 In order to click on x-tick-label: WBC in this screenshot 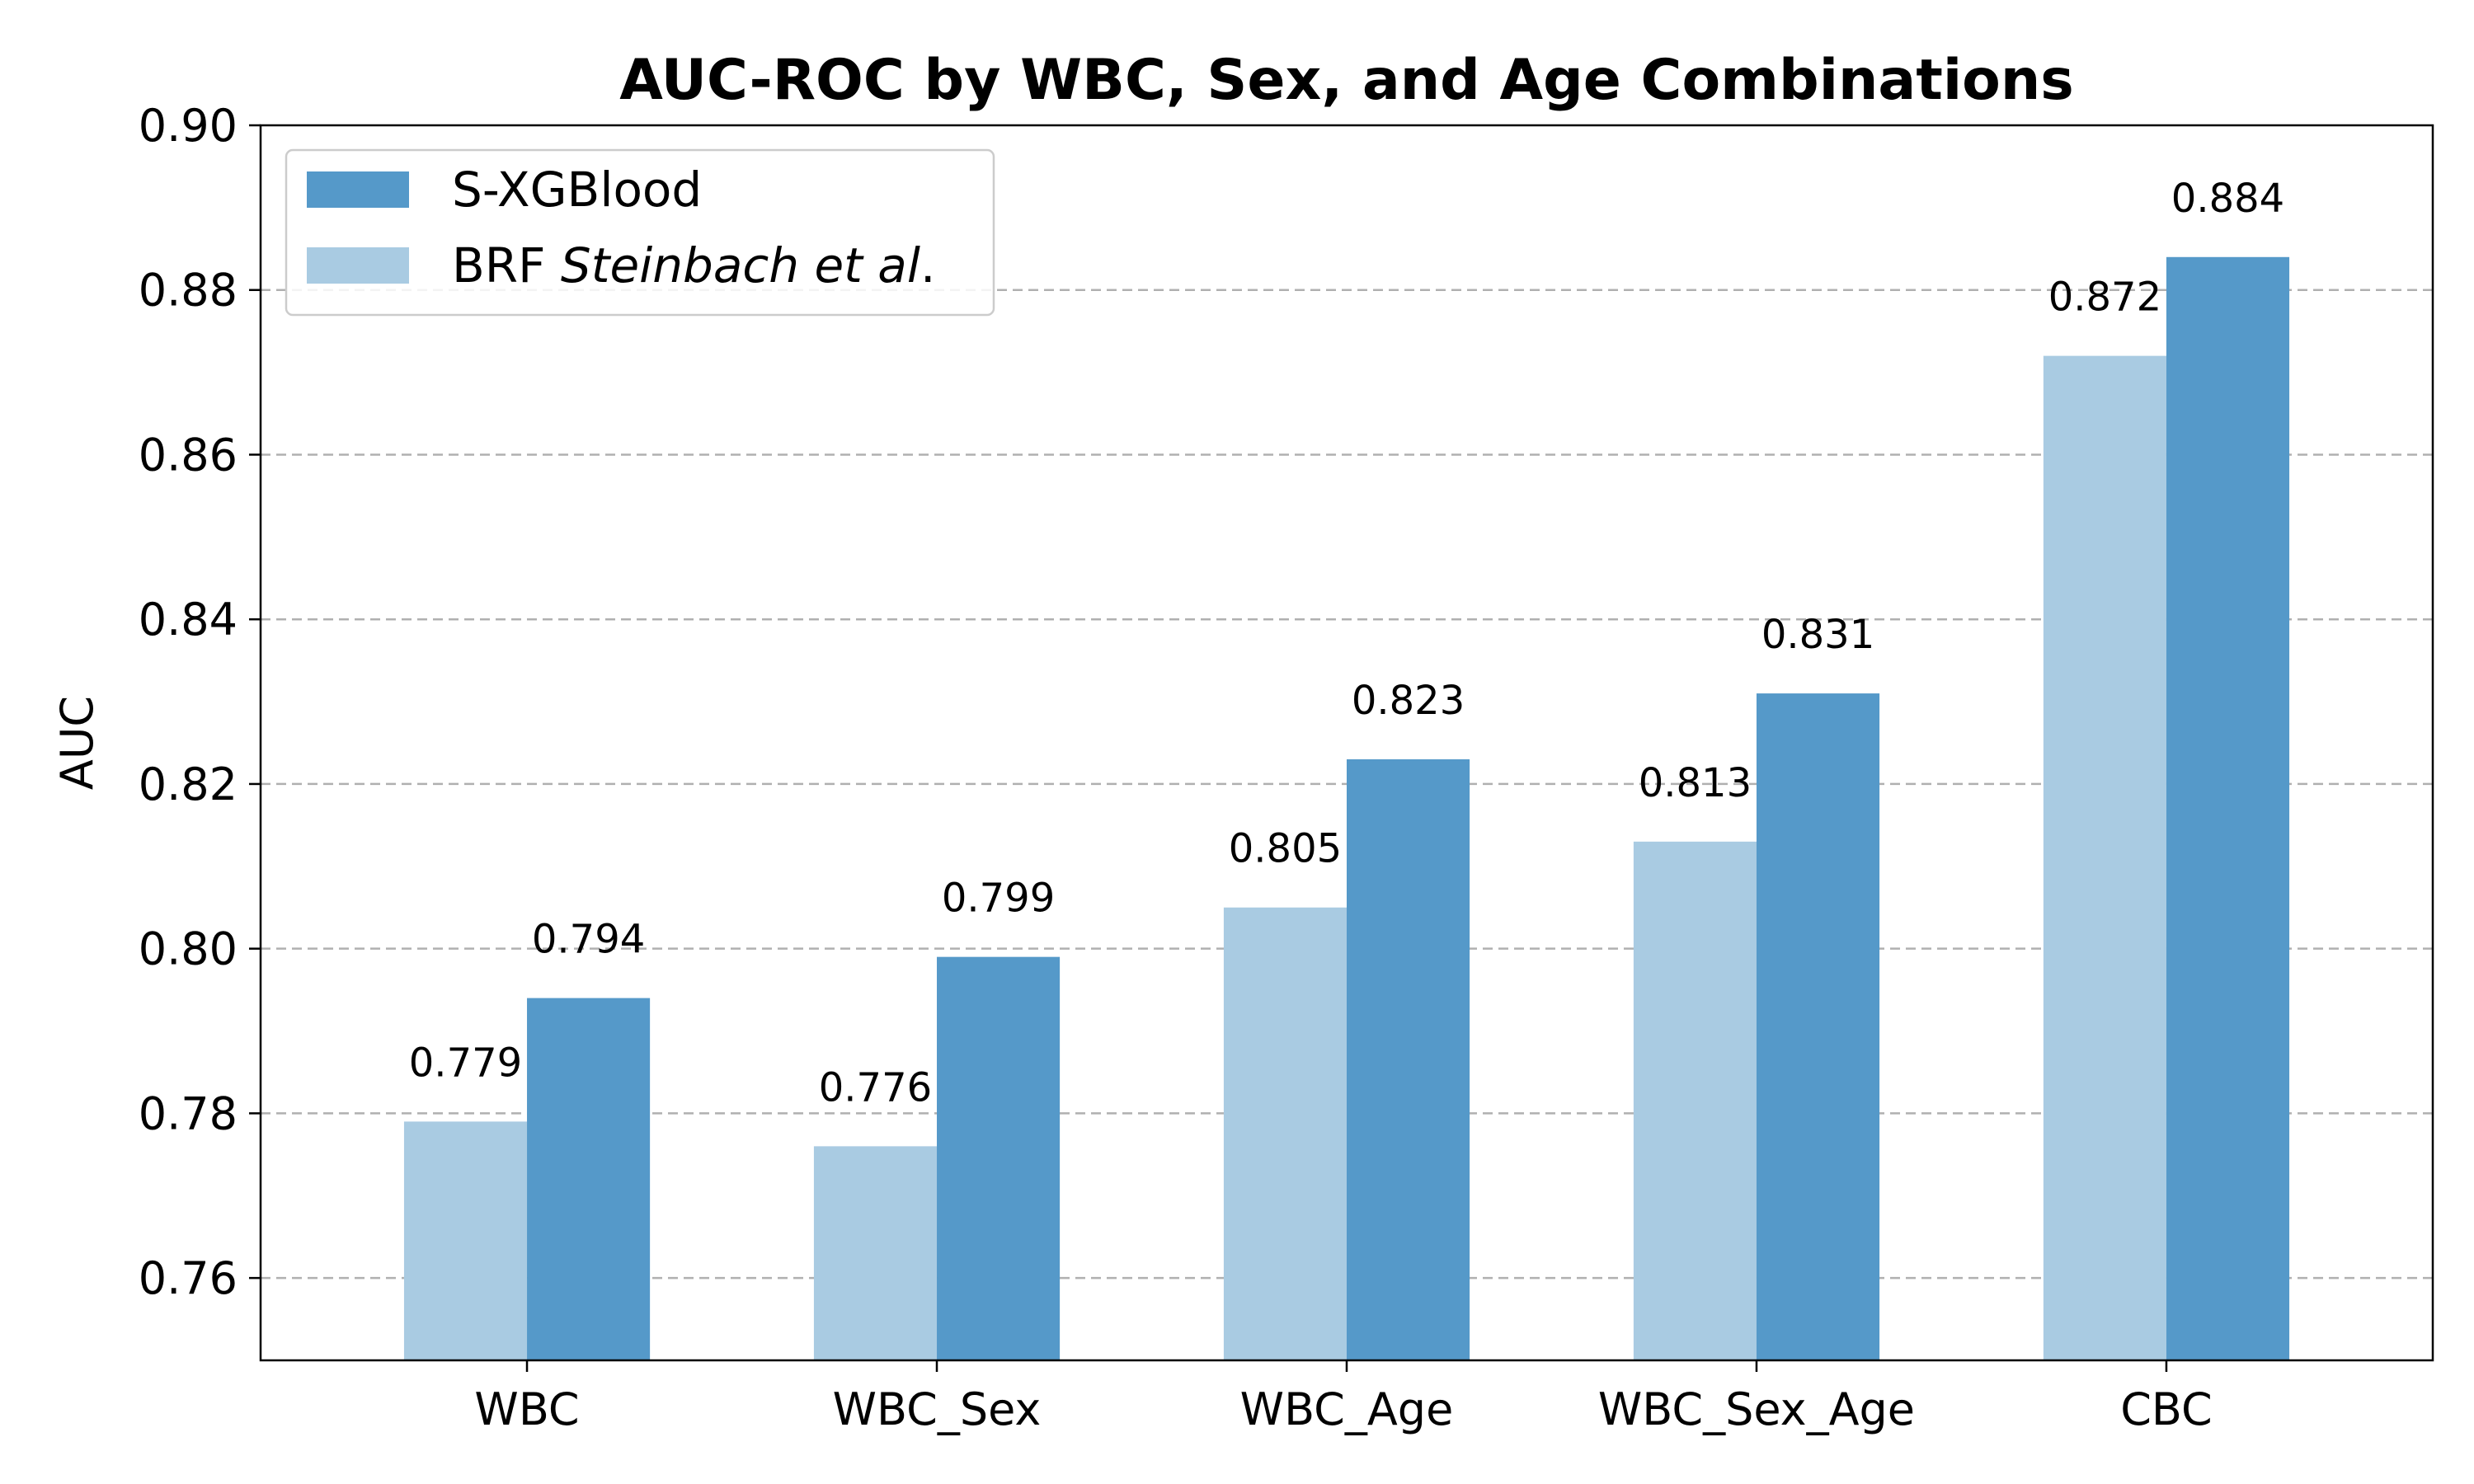, I will do `click(526, 1409)`.